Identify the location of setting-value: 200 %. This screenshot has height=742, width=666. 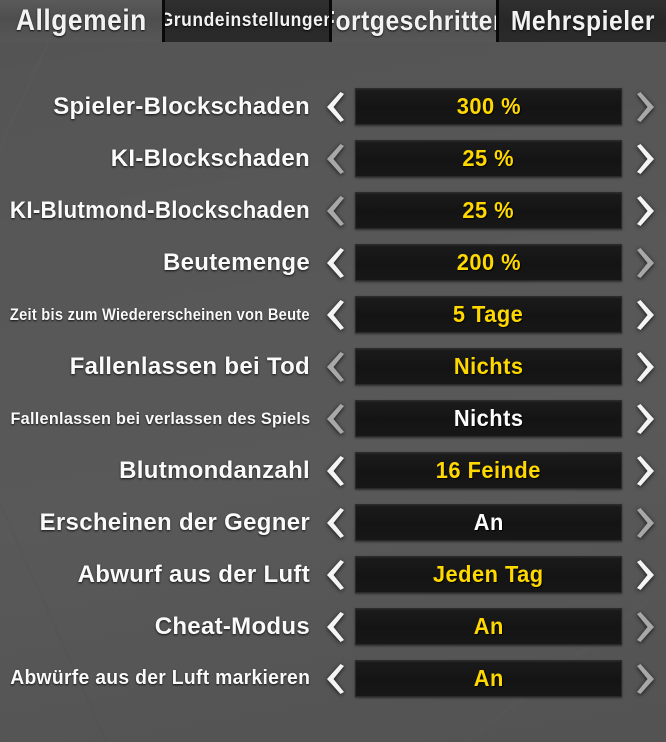
(488, 262).